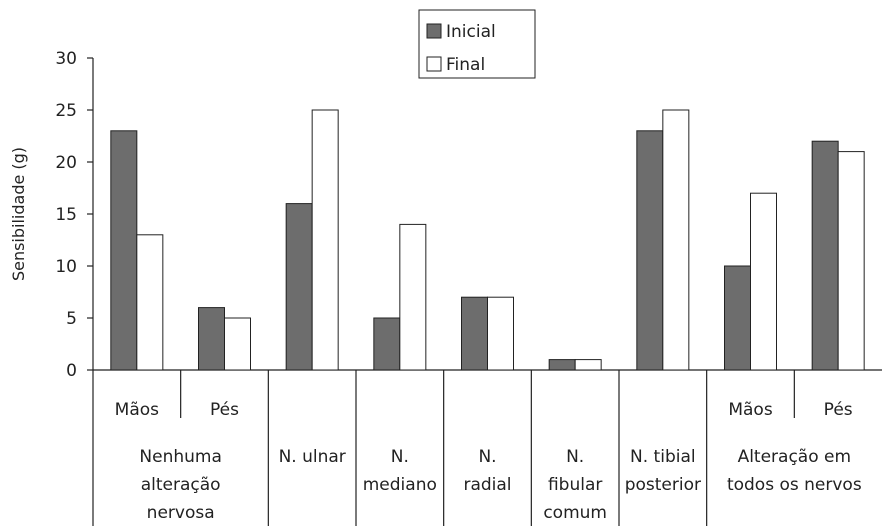 The image size is (882, 526). Describe the element at coordinates (71, 319) in the screenshot. I see `y-tick-label: 5` at that location.